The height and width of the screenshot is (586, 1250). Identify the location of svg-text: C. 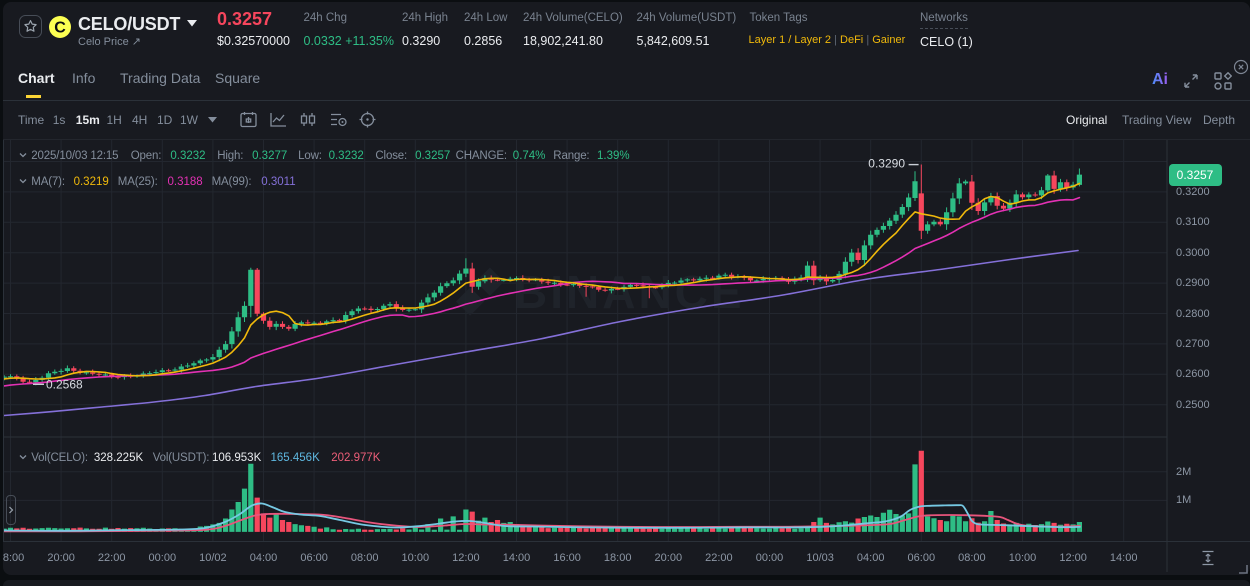
(60, 28).